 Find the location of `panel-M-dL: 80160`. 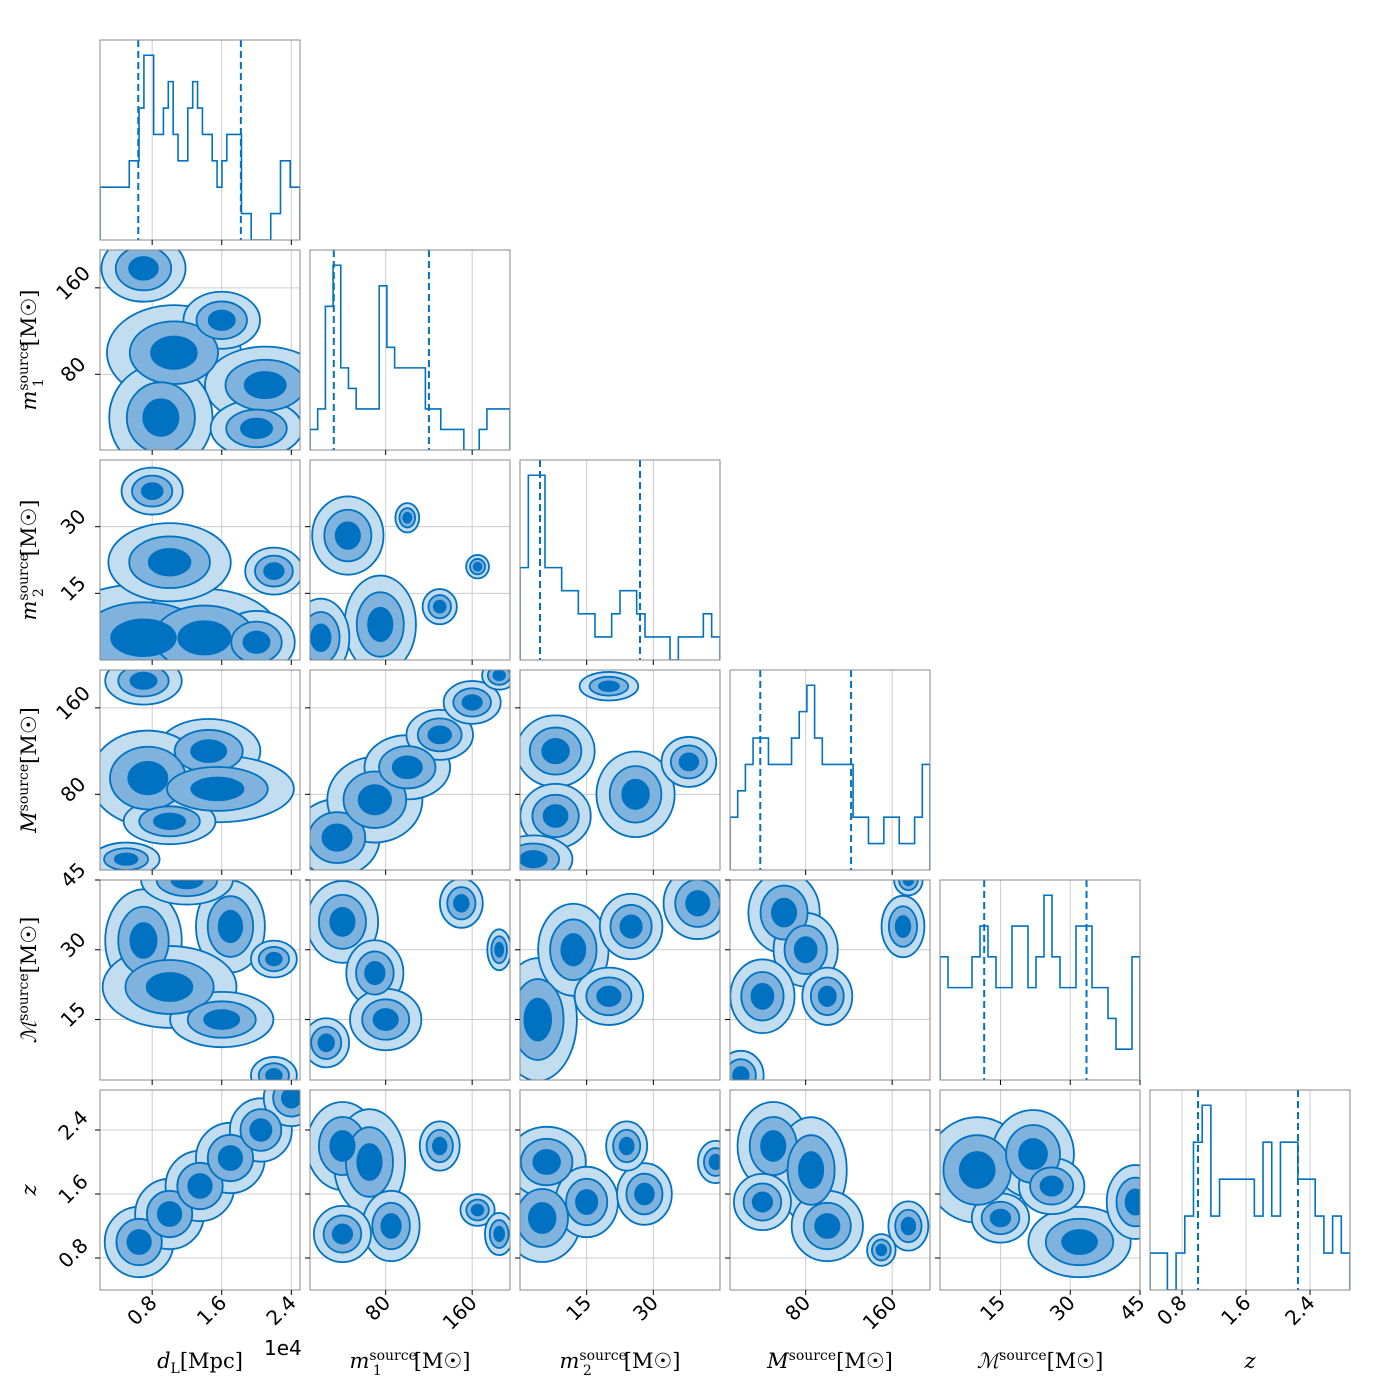

panel-M-dL: 80160 is located at coordinates (175, 766).